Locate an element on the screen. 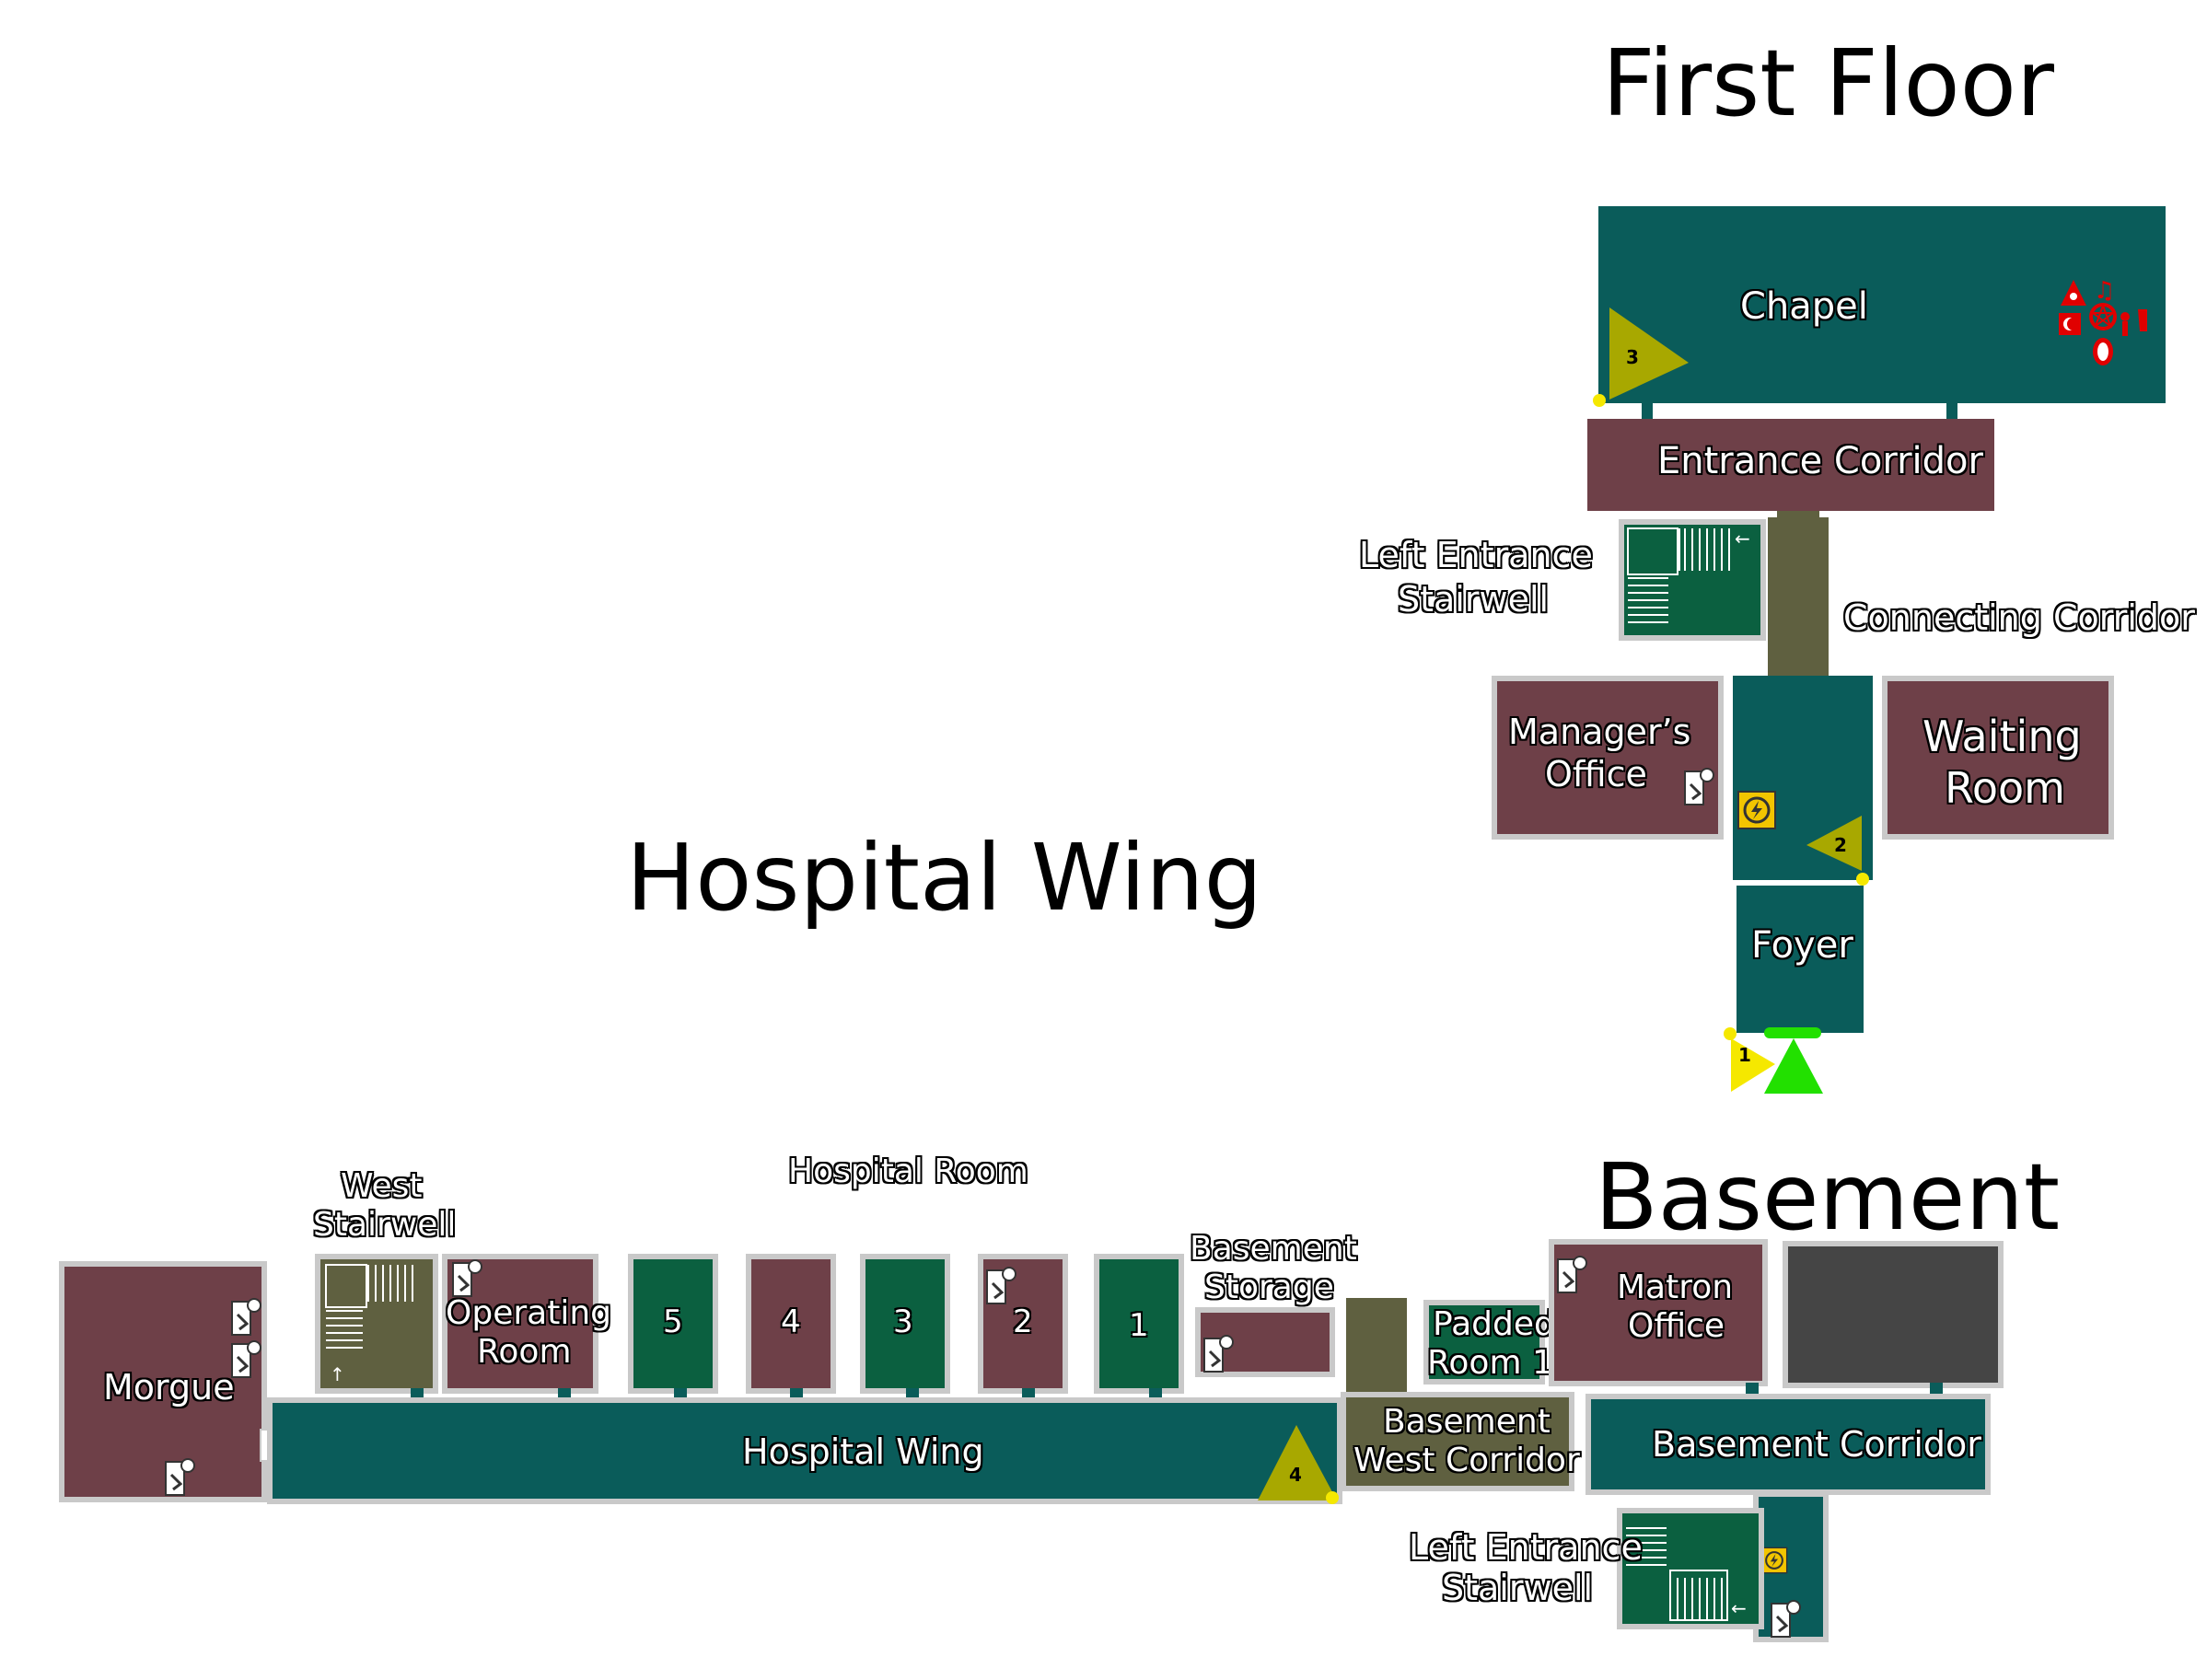 The width and height of the screenshot is (2207, 1680). room-operating-room is located at coordinates (520, 1324).